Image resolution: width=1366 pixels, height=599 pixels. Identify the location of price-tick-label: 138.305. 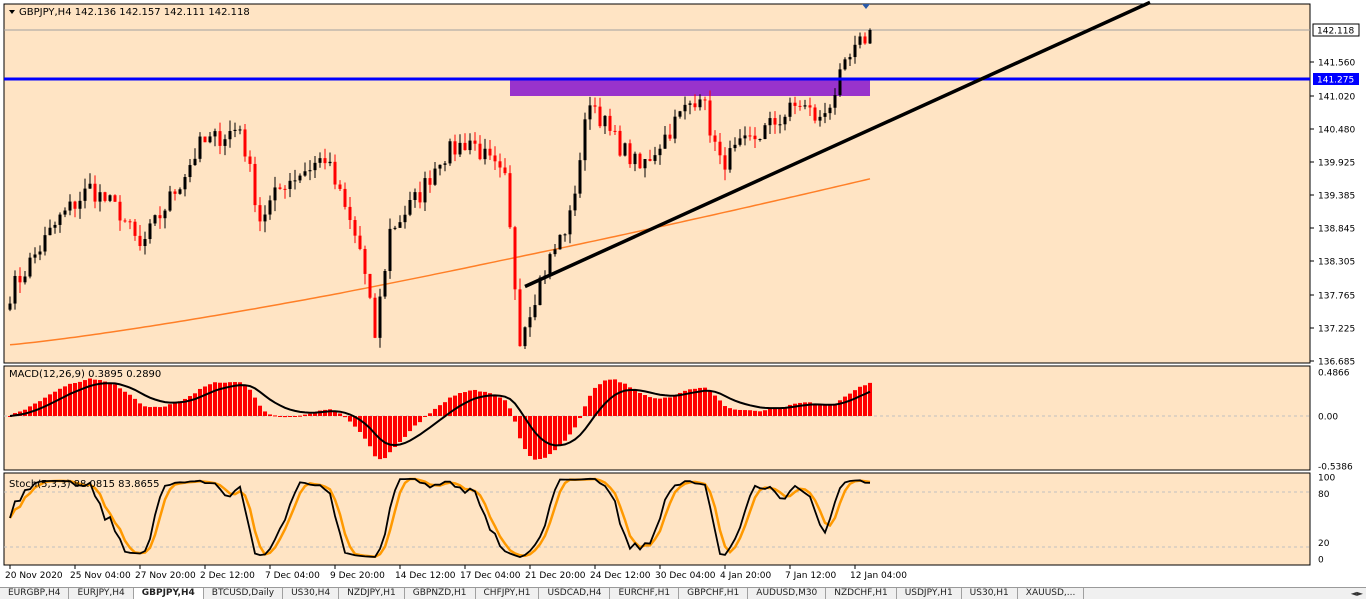
(1336, 263).